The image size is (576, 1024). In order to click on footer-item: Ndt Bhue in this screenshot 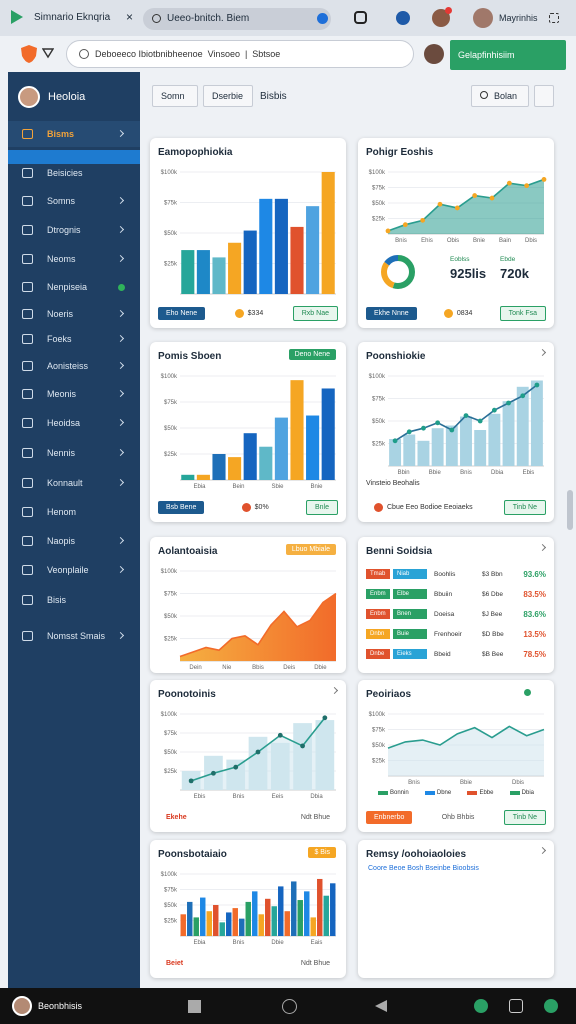, I will do `click(315, 963)`.